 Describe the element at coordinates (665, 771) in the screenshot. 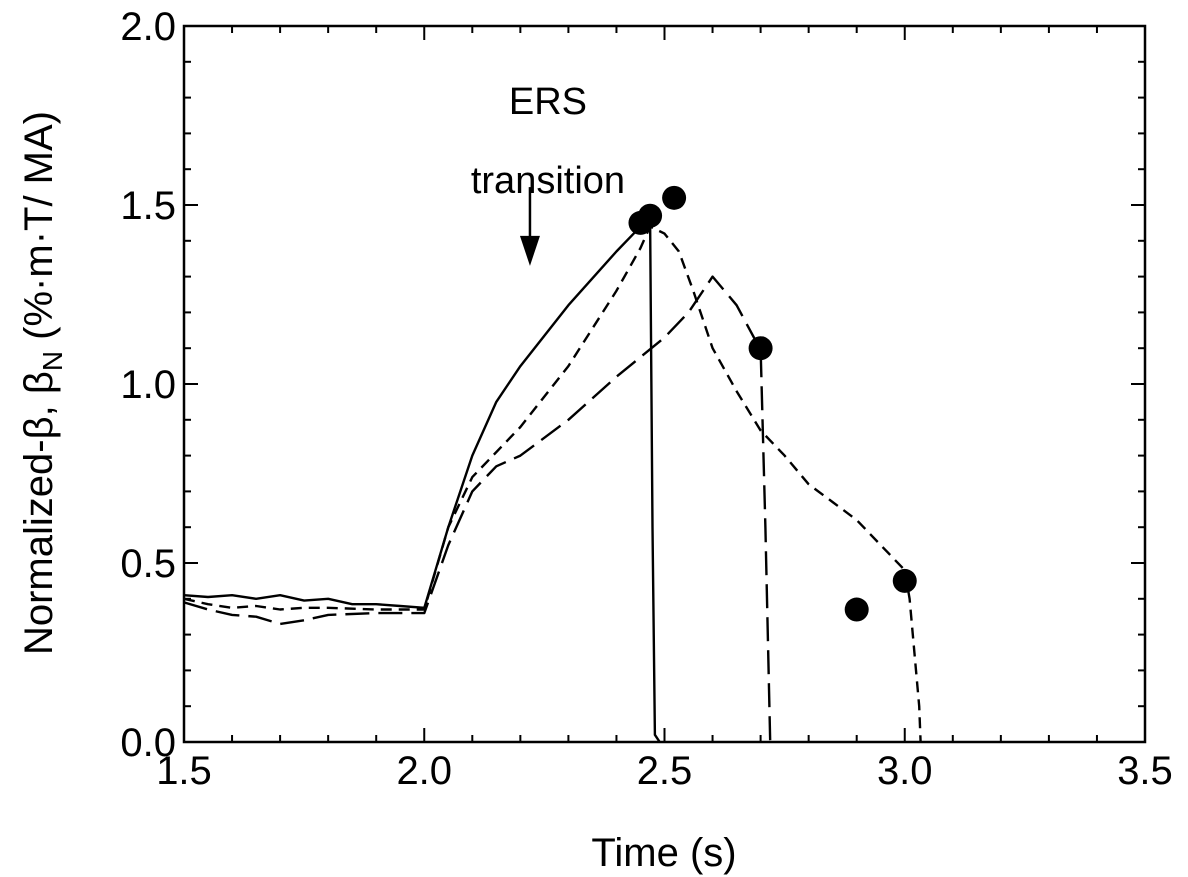

I see `x-tick-label: 2.5` at that location.